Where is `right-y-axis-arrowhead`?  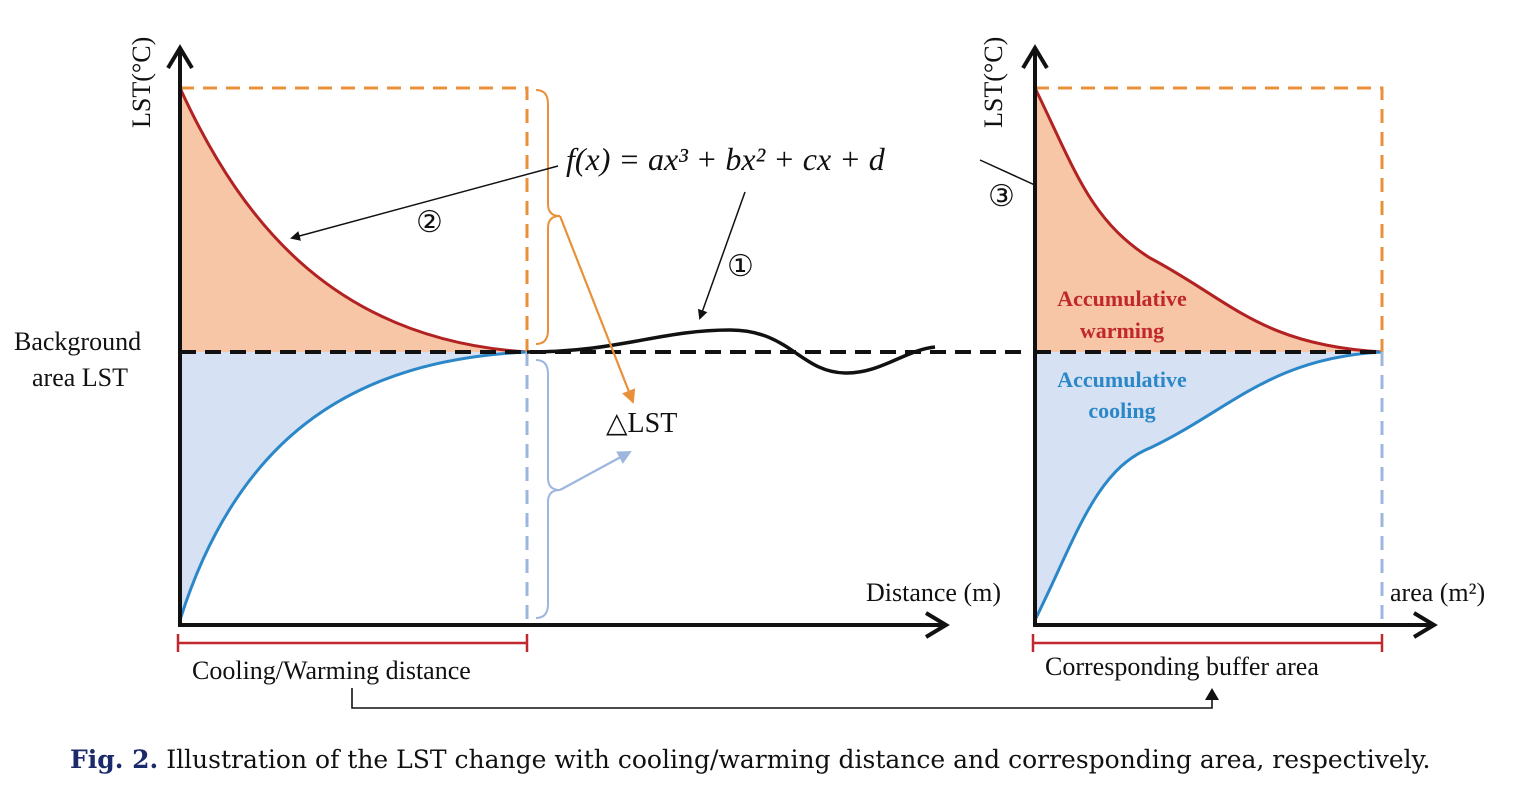 right-y-axis-arrowhead is located at coordinates (1035, 57).